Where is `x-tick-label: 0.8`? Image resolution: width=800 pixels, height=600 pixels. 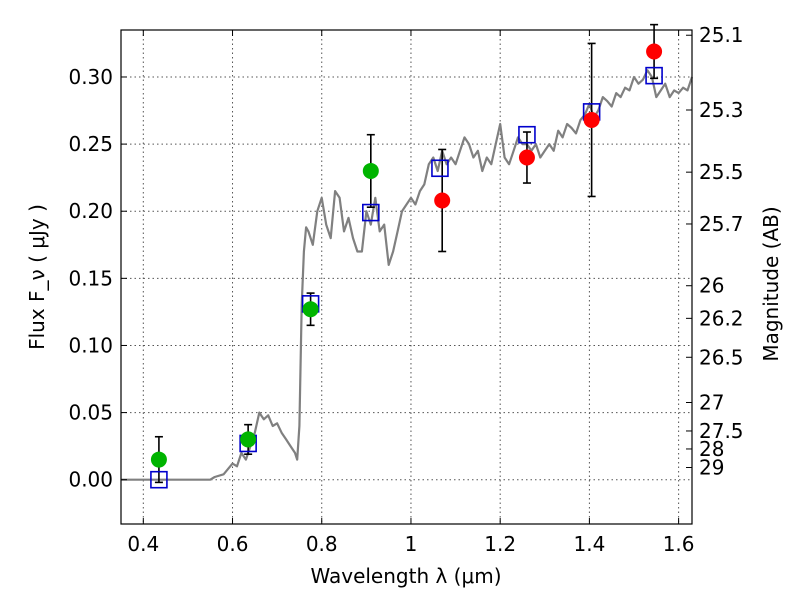
x-tick-label: 0.8 is located at coordinates (322, 544).